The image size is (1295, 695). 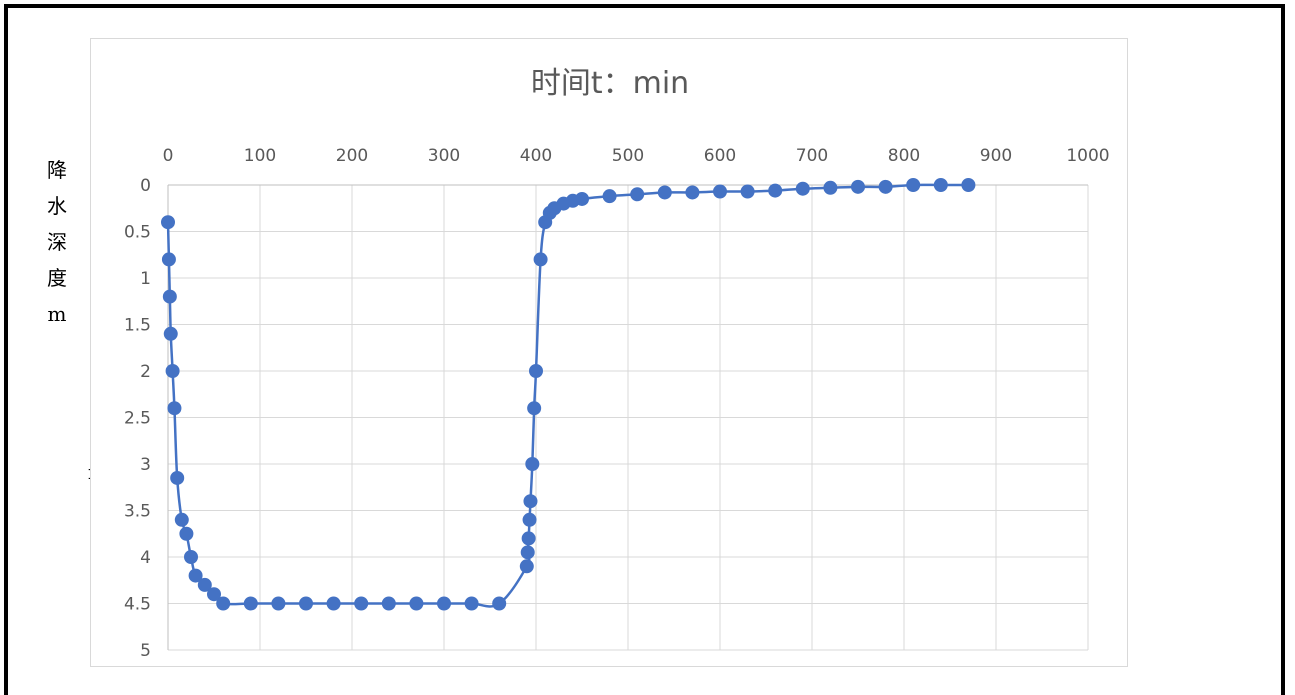 I want to click on y-axis-label: 降 水 深 度 m, so click(x=57, y=242).